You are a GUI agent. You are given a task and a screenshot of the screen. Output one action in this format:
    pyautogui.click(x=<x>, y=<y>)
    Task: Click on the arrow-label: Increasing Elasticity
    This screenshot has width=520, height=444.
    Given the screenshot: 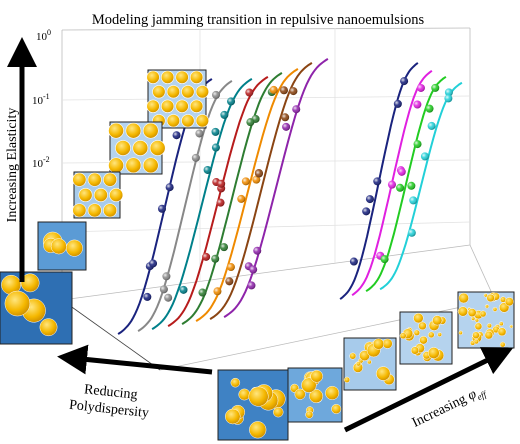 What is the action you would take?
    pyautogui.click(x=12, y=165)
    